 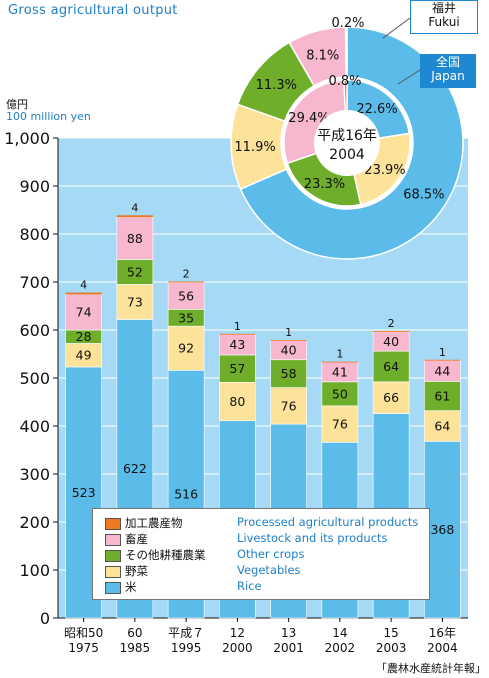 I want to click on data-label: 80, so click(x=237, y=401).